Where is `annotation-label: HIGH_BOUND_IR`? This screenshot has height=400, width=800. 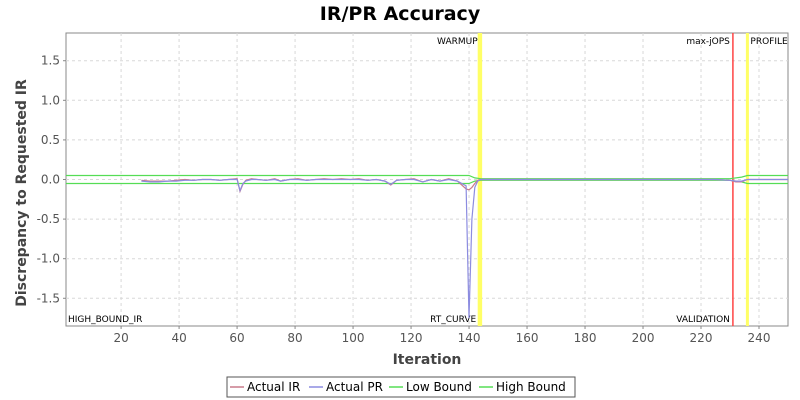
annotation-label: HIGH_BOUND_IR is located at coordinates (105, 320).